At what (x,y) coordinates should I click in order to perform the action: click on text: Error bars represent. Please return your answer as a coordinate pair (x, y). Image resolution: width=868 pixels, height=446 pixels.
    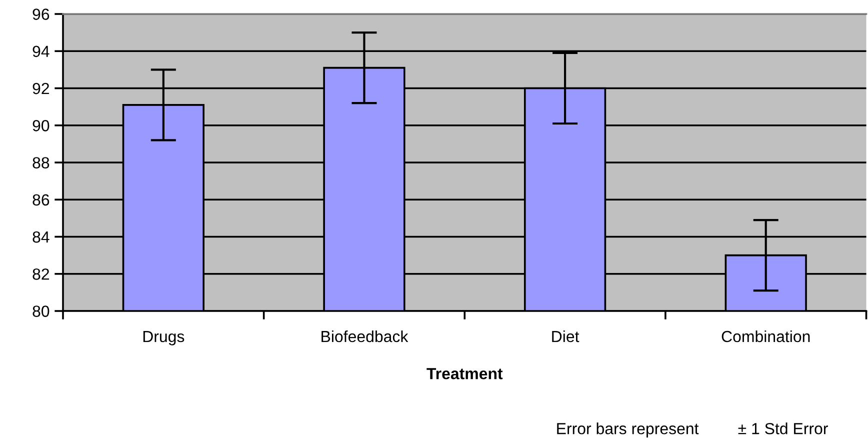
    Looking at the image, I should click on (628, 430).